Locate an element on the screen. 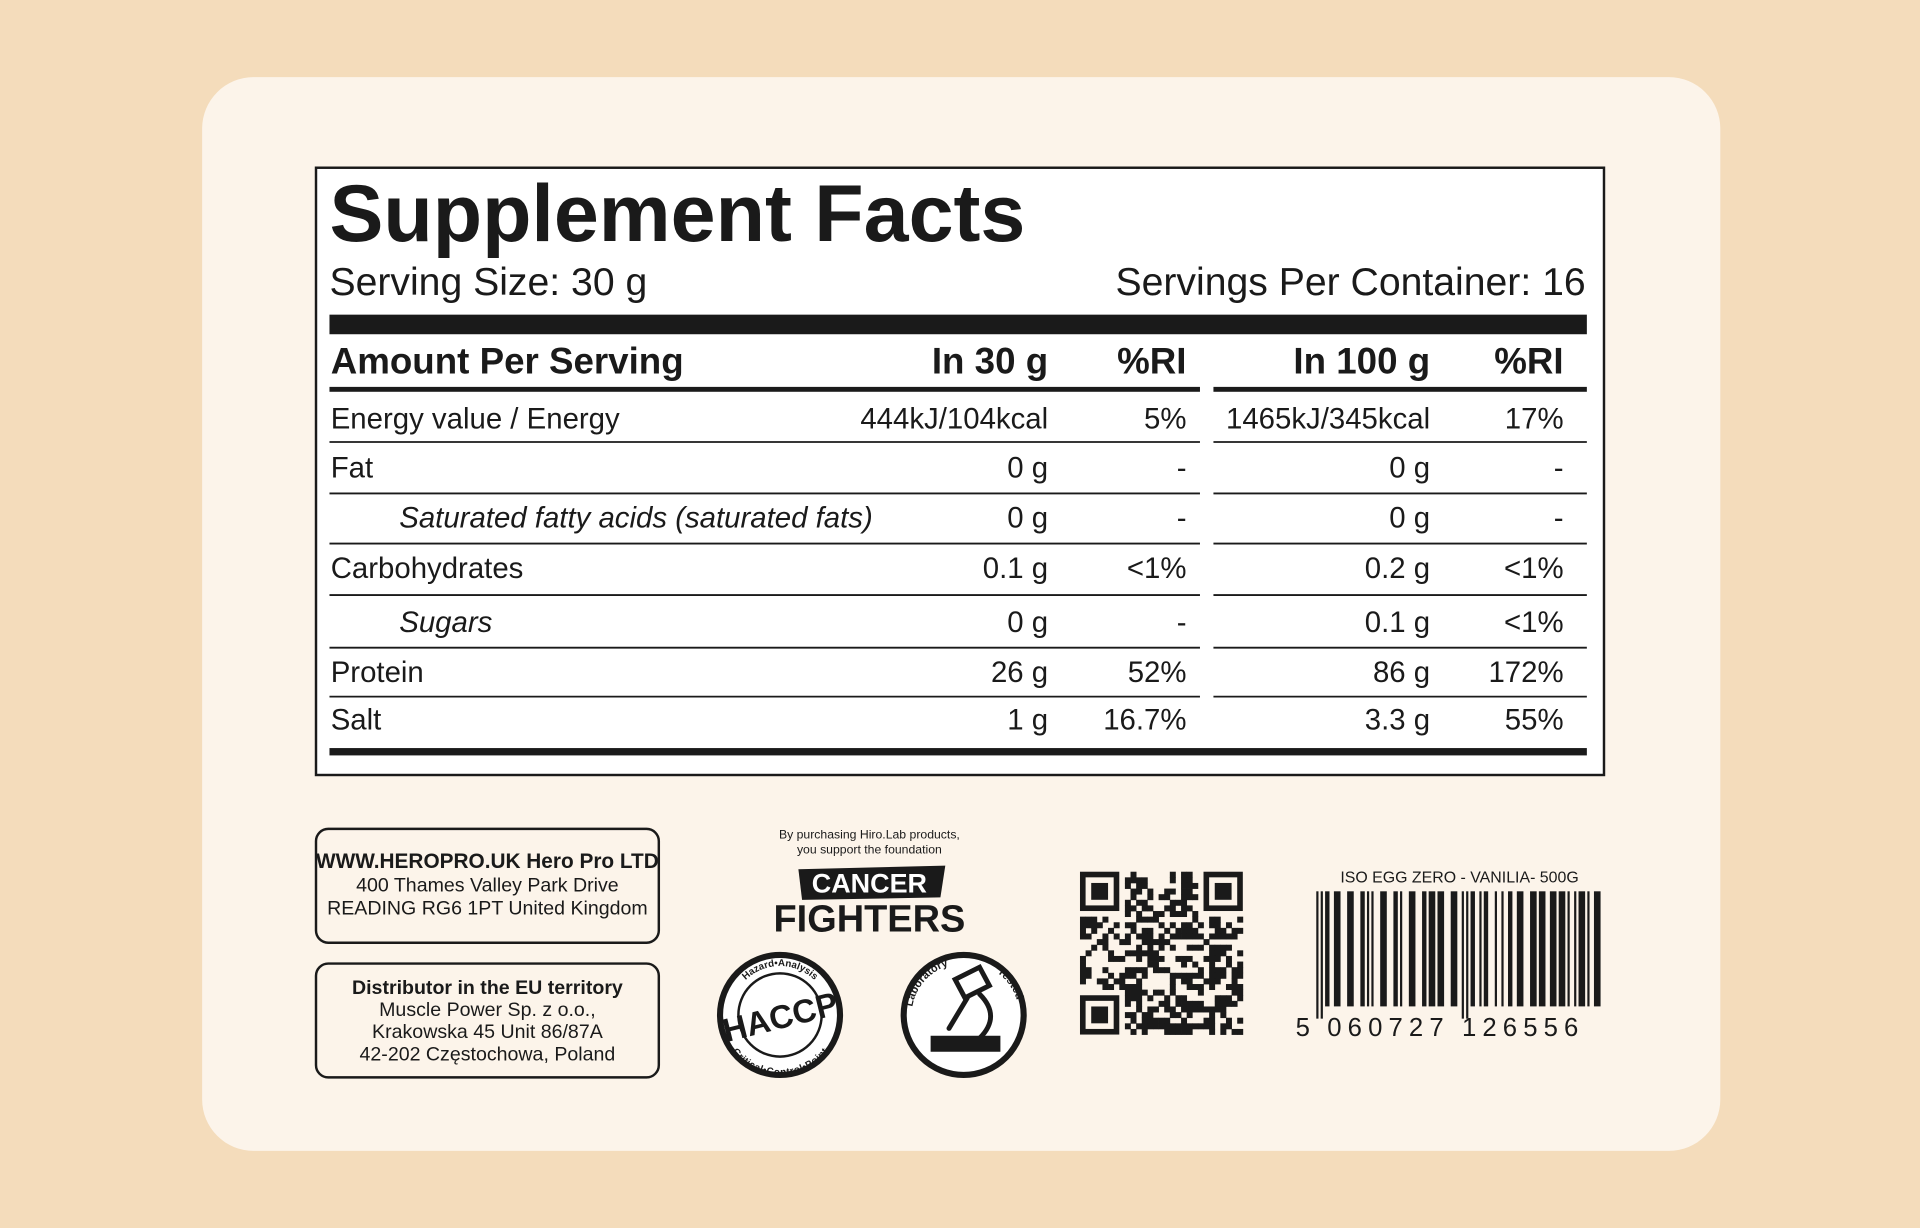 This screenshot has width=1920, height=1228. microscope-icon is located at coordinates (965, 1007).